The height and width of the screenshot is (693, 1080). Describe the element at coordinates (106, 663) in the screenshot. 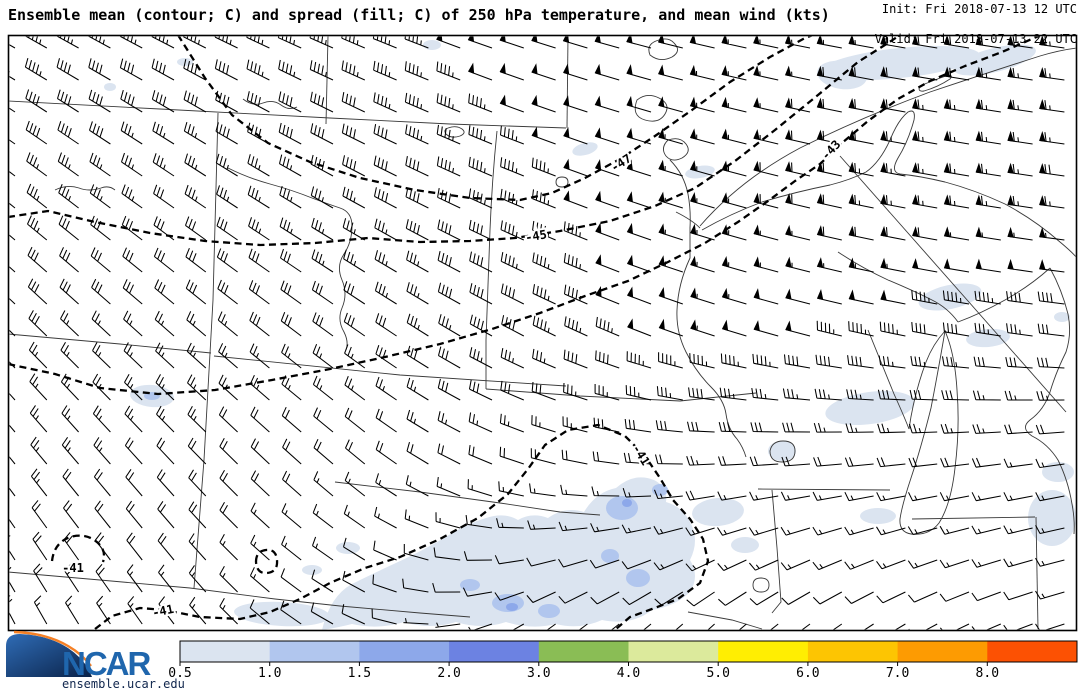

I see `ncar-wordmark: NCAR` at that location.